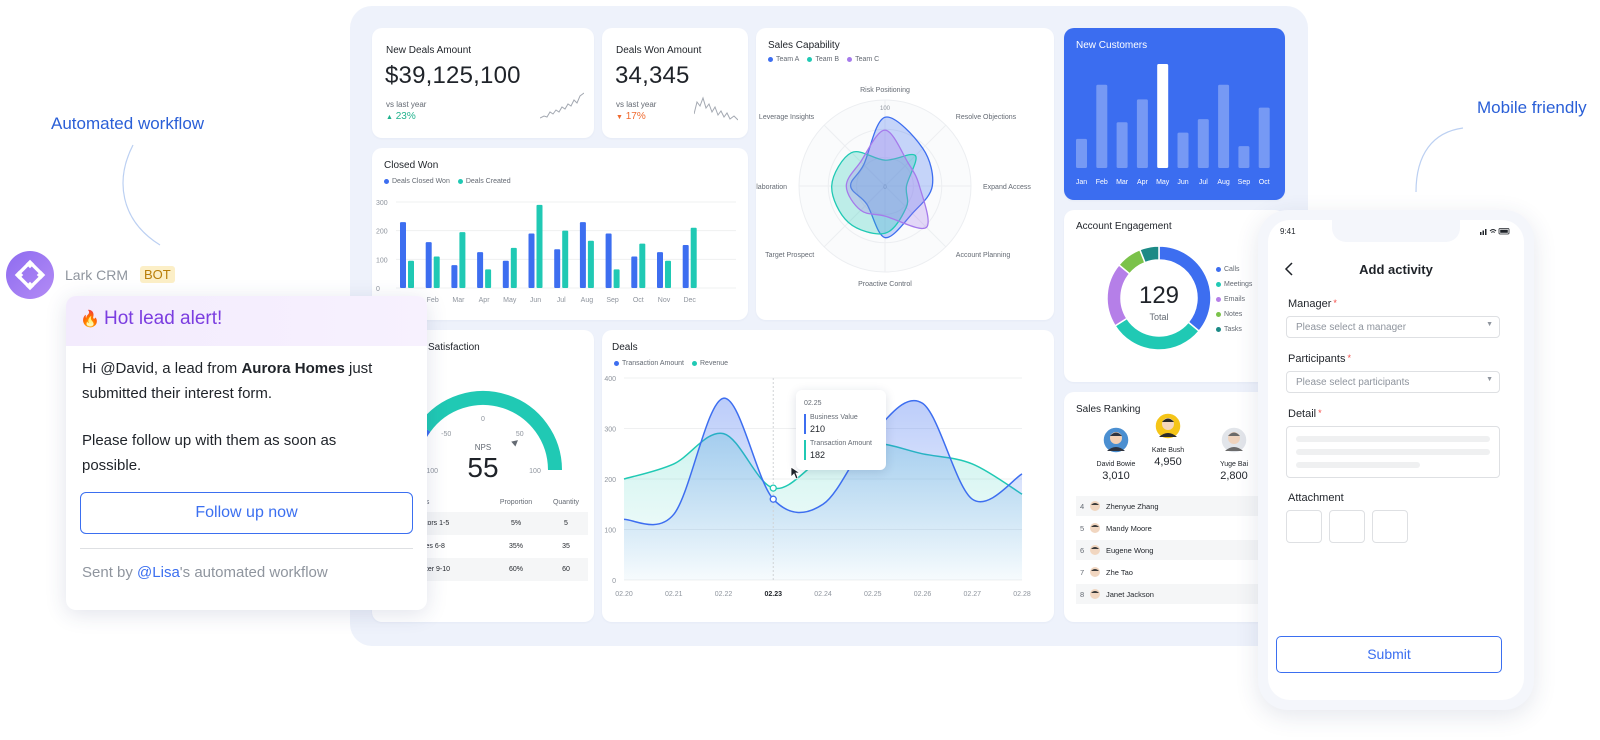  Describe the element at coordinates (227, 381) in the screenshot. I see `message-text: just submitted their interest form.` at that location.